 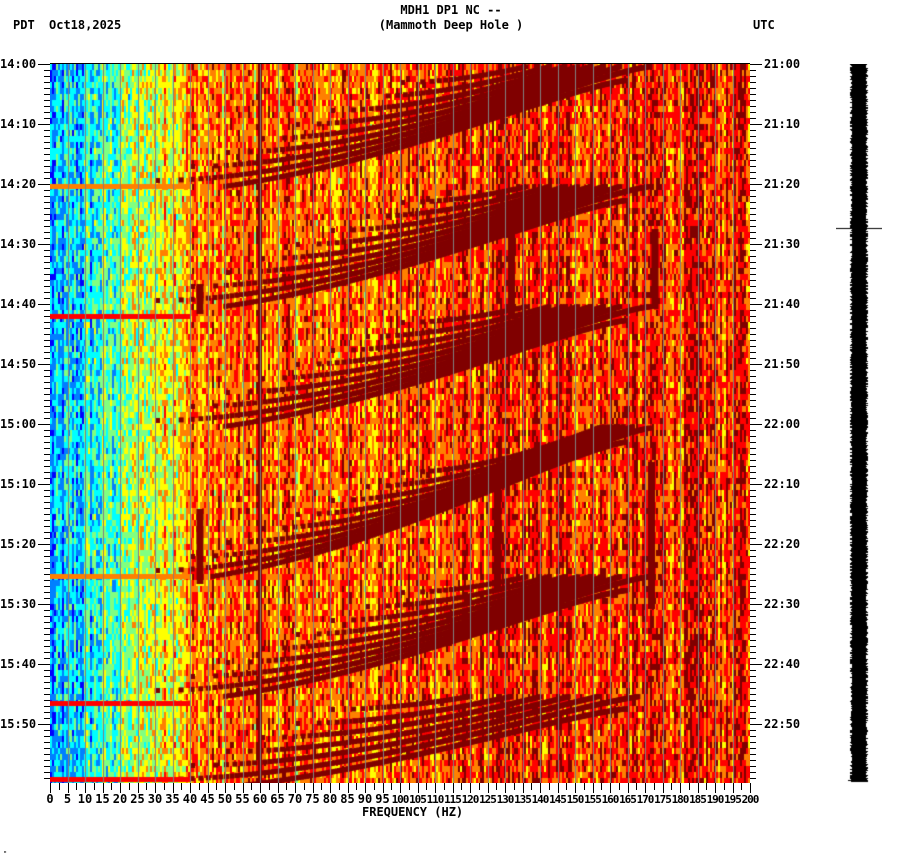 I want to click on x-tick-label: 165, so click(x=628, y=799).